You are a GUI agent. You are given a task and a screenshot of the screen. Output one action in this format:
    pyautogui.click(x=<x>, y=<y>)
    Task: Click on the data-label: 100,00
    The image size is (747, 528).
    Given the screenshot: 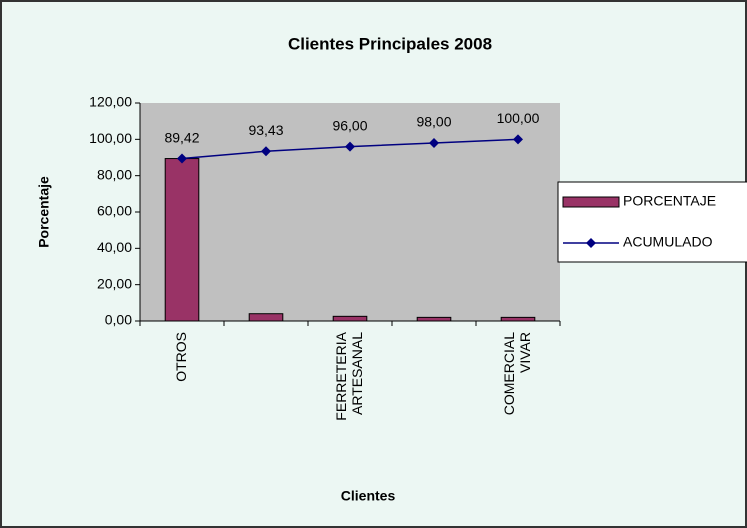 What is the action you would take?
    pyautogui.click(x=518, y=118)
    